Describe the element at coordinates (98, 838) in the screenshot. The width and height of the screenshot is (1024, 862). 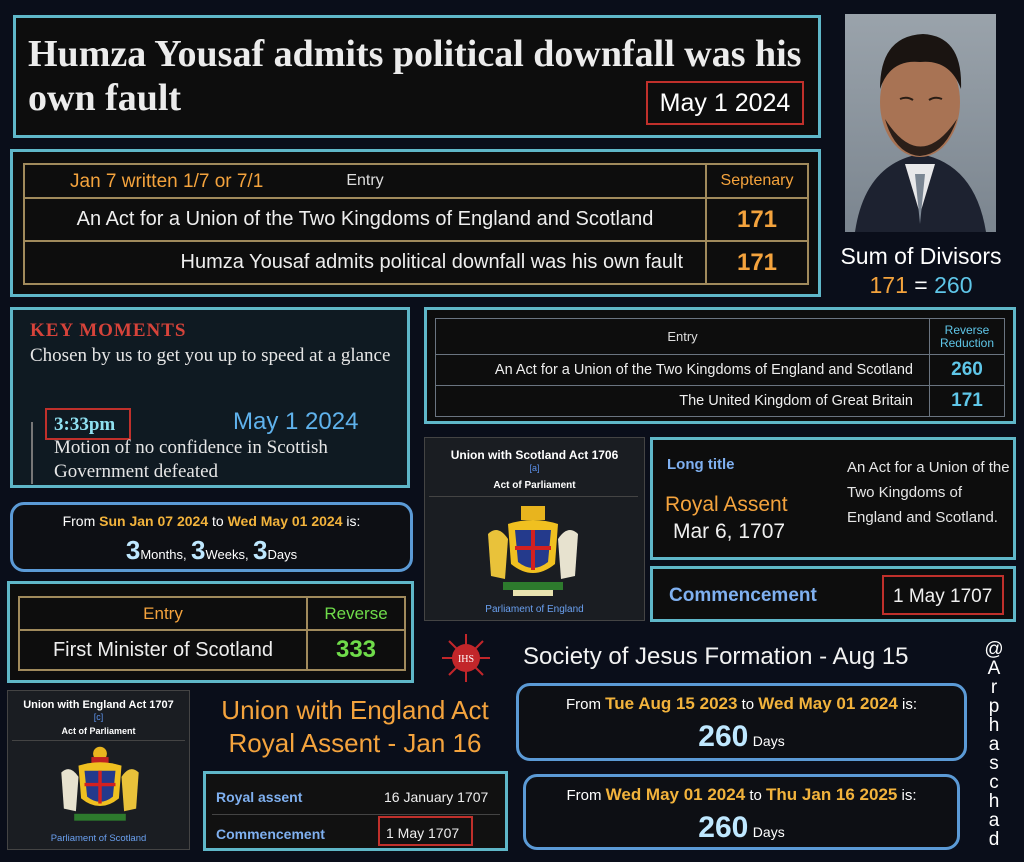
I see `wiki-england-parliament: Parliament of Scotland` at that location.